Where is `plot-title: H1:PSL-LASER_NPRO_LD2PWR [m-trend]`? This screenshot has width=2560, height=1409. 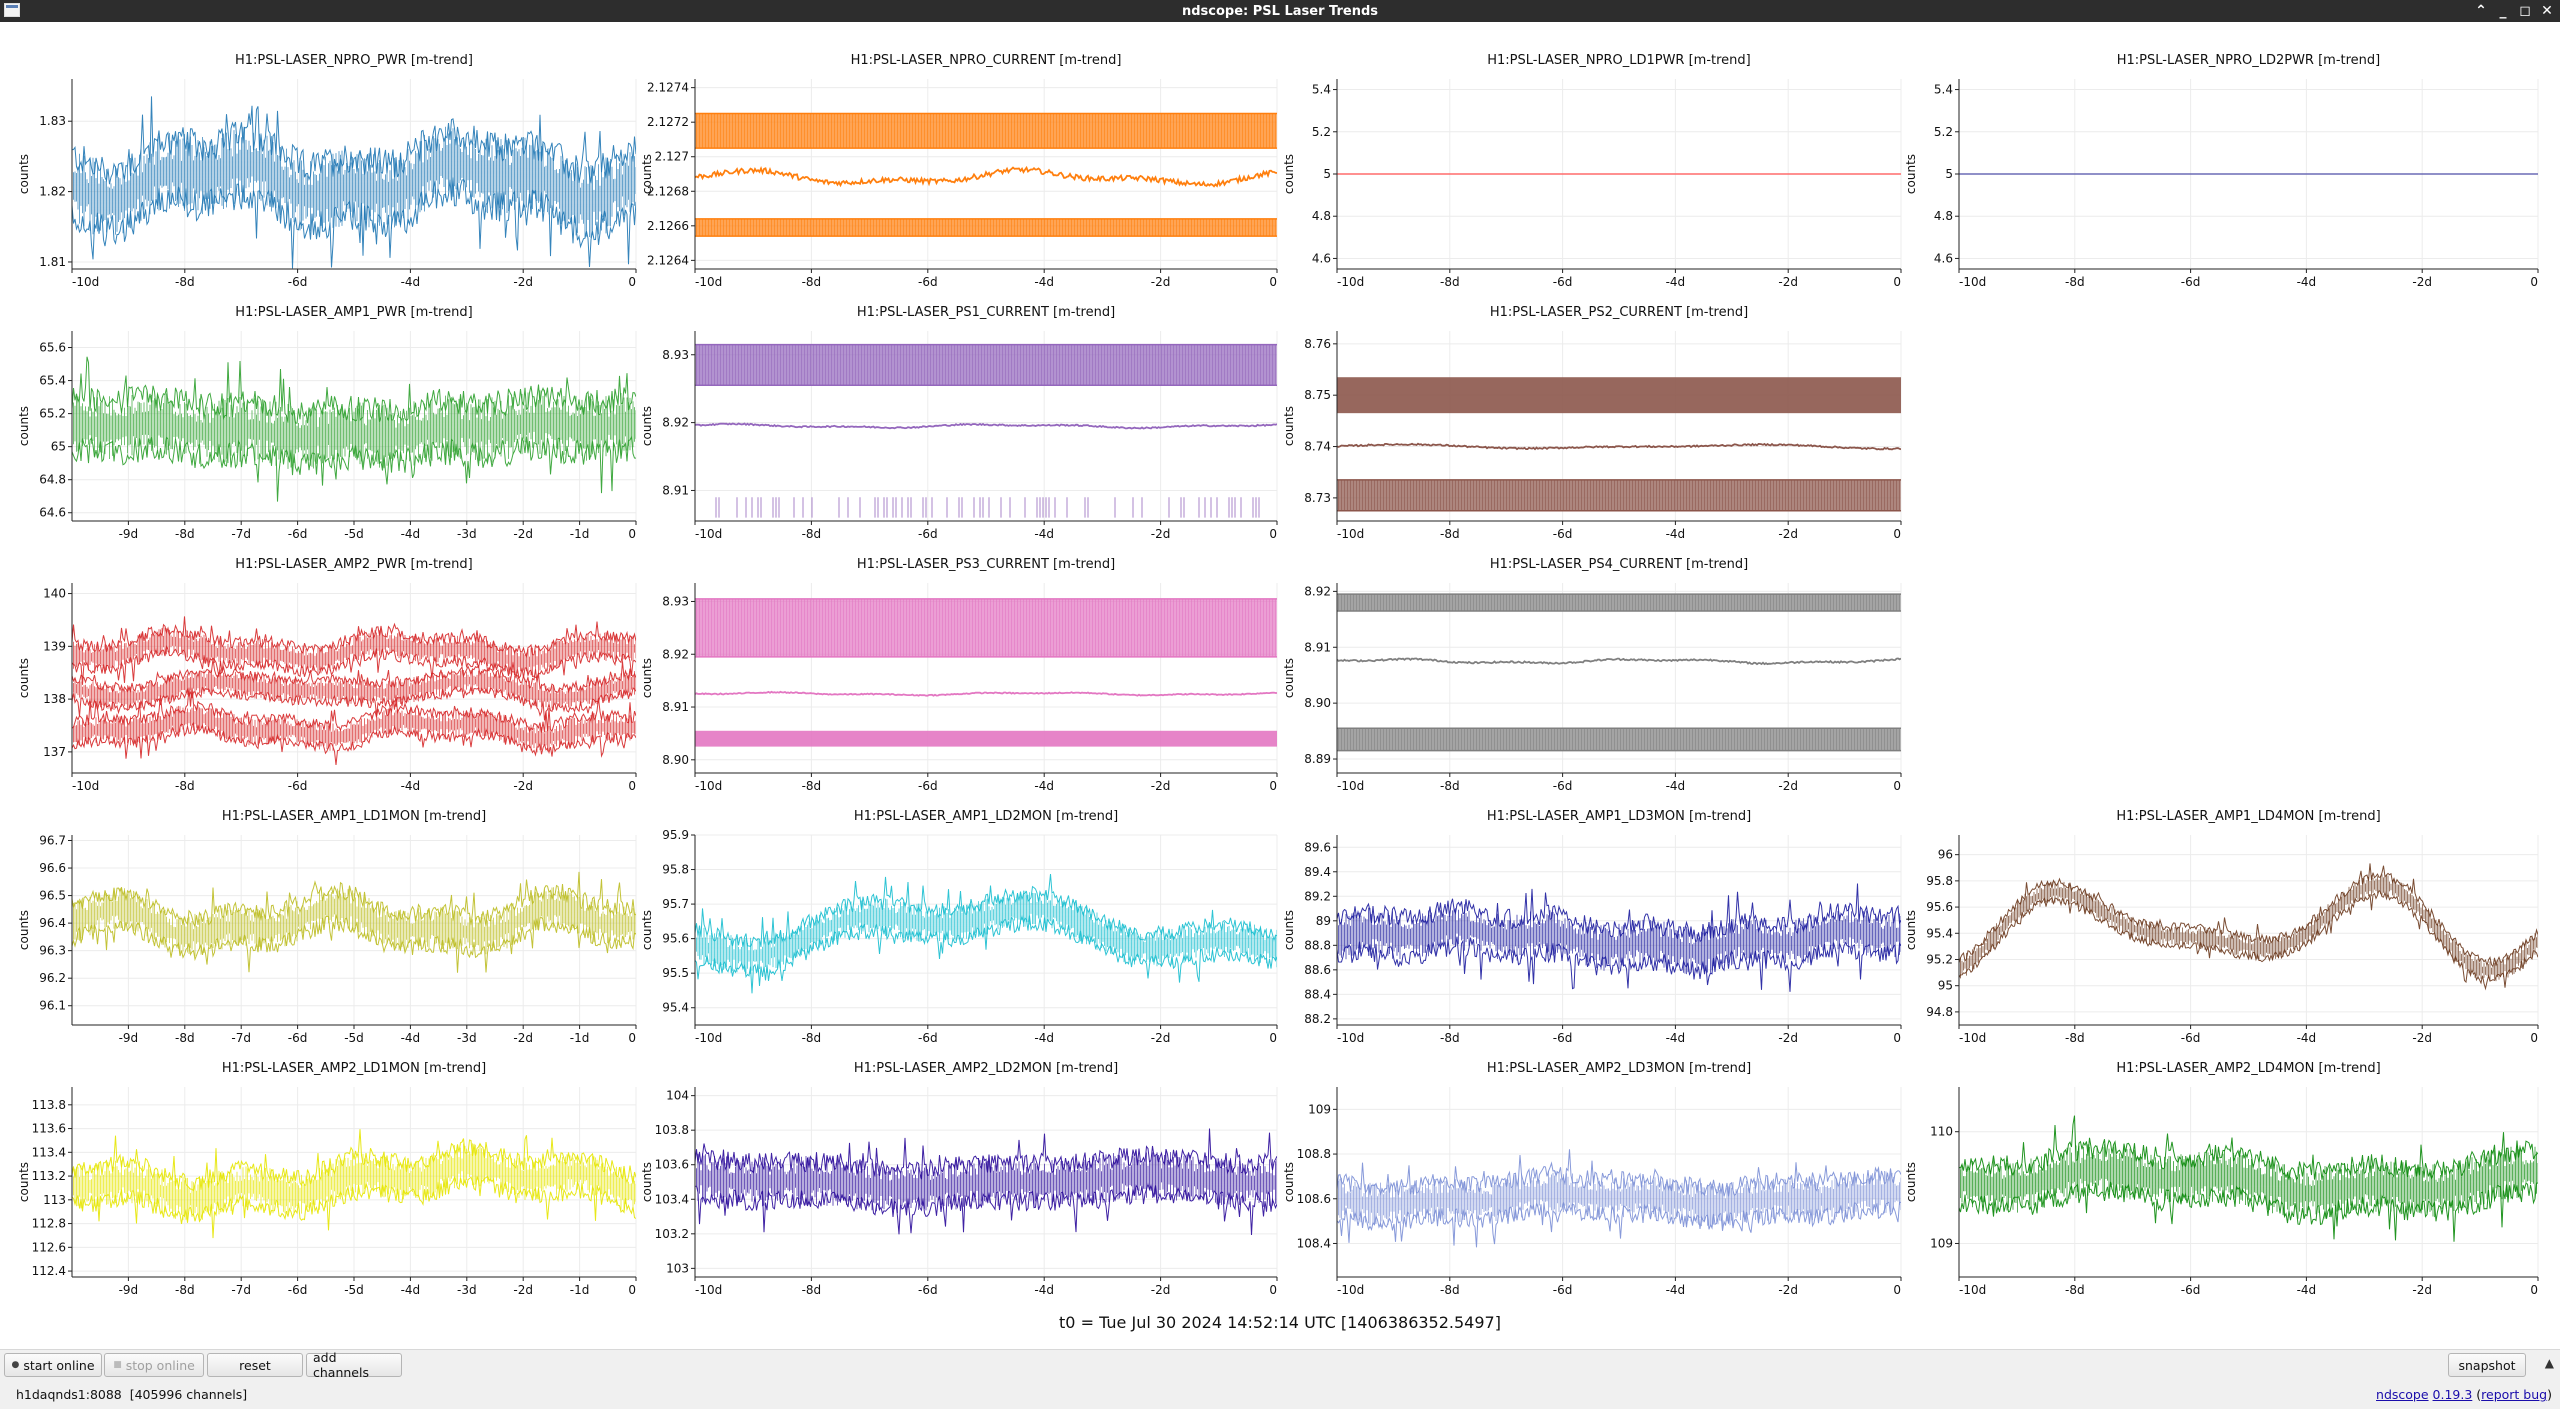
plot-title: H1:PSL-LASER_NPRO_LD2PWR [m-trend] is located at coordinates (2249, 60).